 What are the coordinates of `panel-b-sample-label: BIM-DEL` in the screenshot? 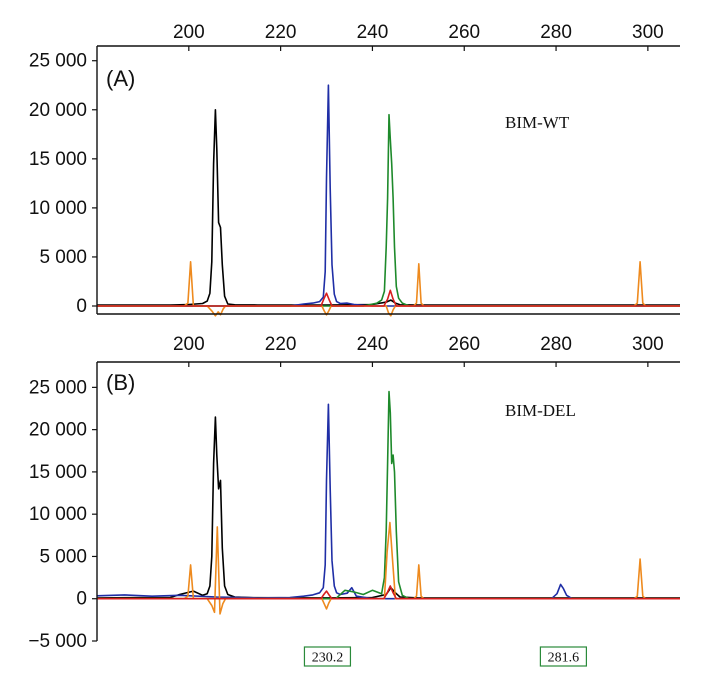 It's located at (540, 410).